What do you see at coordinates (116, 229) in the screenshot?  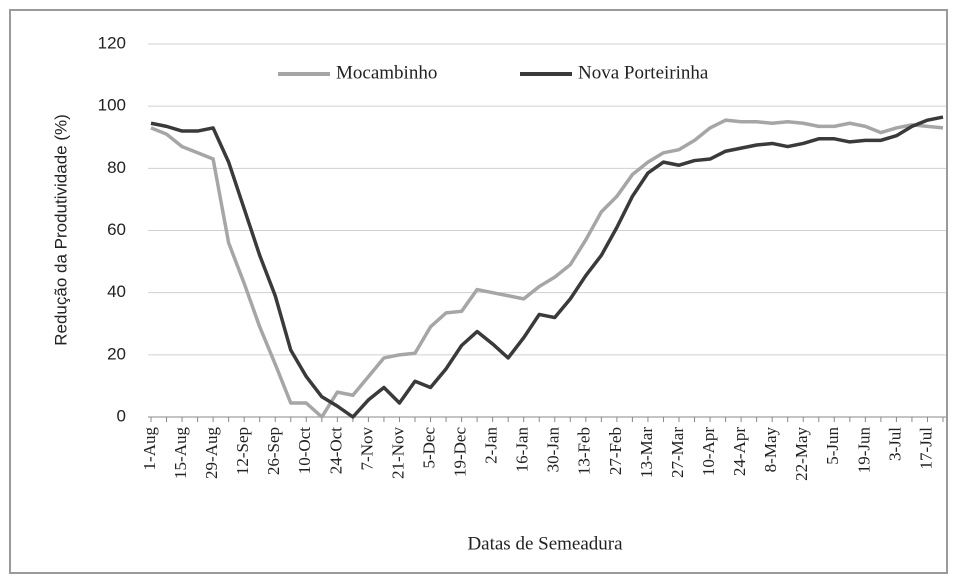 I see `y-tick-label: 60` at bounding box center [116, 229].